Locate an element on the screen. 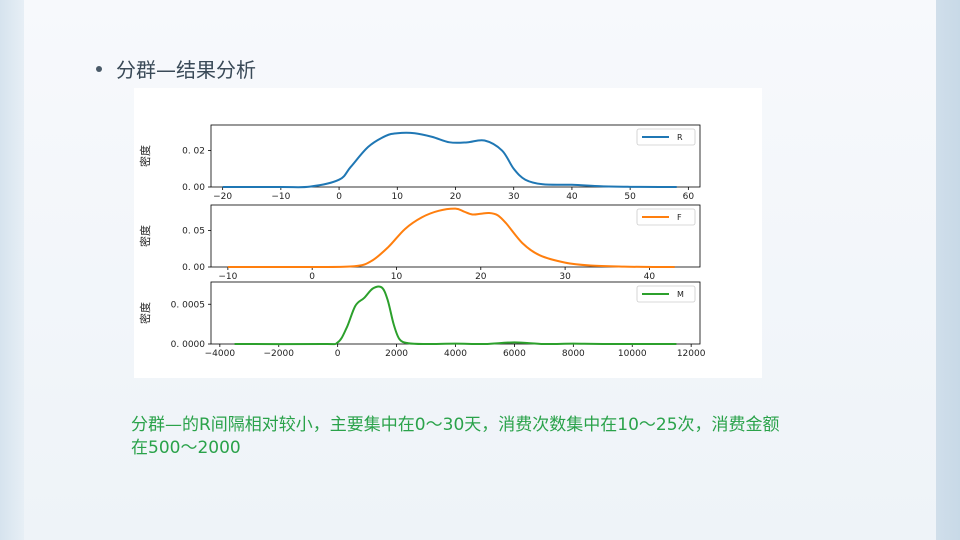 This screenshot has width=960, height=540. x-tick-label-r-6: 40 is located at coordinates (572, 197).